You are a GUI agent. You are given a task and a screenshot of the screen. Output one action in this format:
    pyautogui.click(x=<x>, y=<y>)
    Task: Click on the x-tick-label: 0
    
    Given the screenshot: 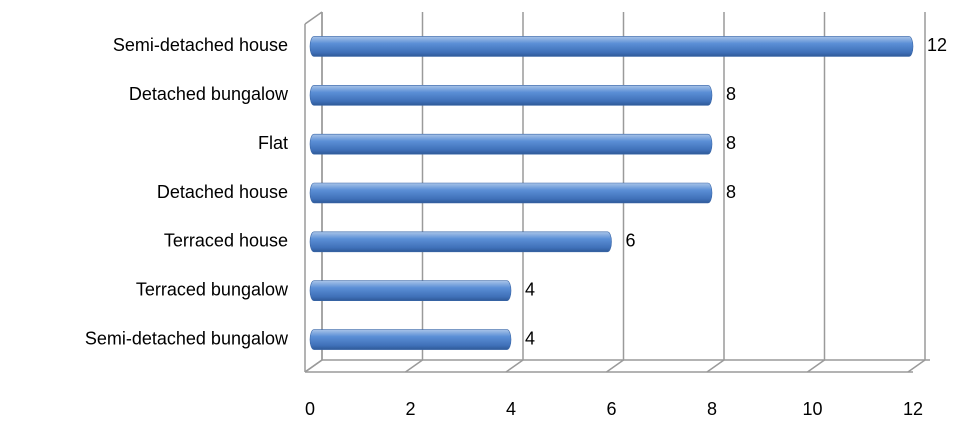 What is the action you would take?
    pyautogui.click(x=310, y=409)
    